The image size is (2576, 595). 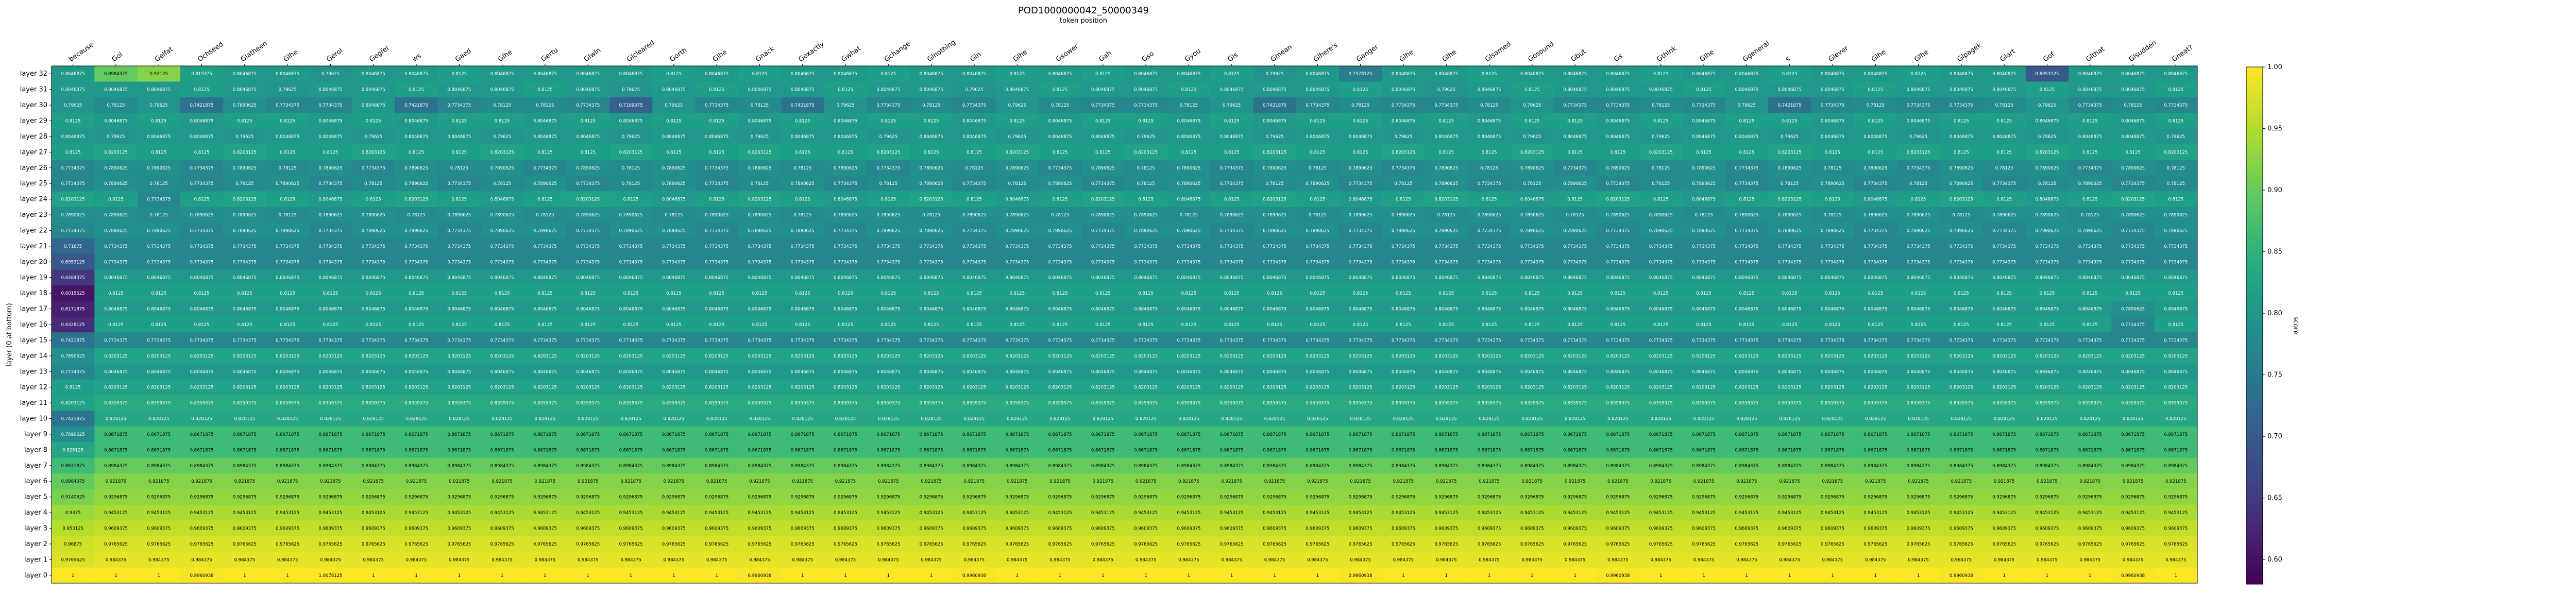 I want to click on x-tick-label: Glhe, so click(x=1449, y=55).